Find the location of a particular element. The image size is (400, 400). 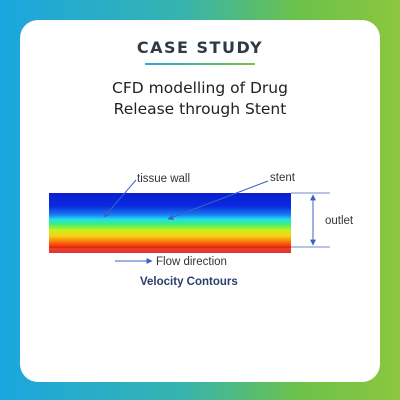

stent-label: stent is located at coordinates (283, 178).